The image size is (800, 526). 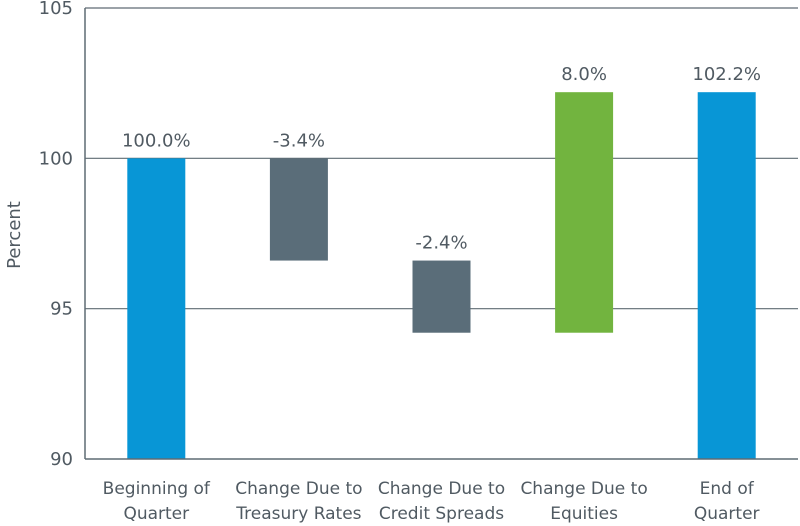 What do you see at coordinates (61, 309) in the screenshot?
I see `y-tick-label: 95` at bounding box center [61, 309].